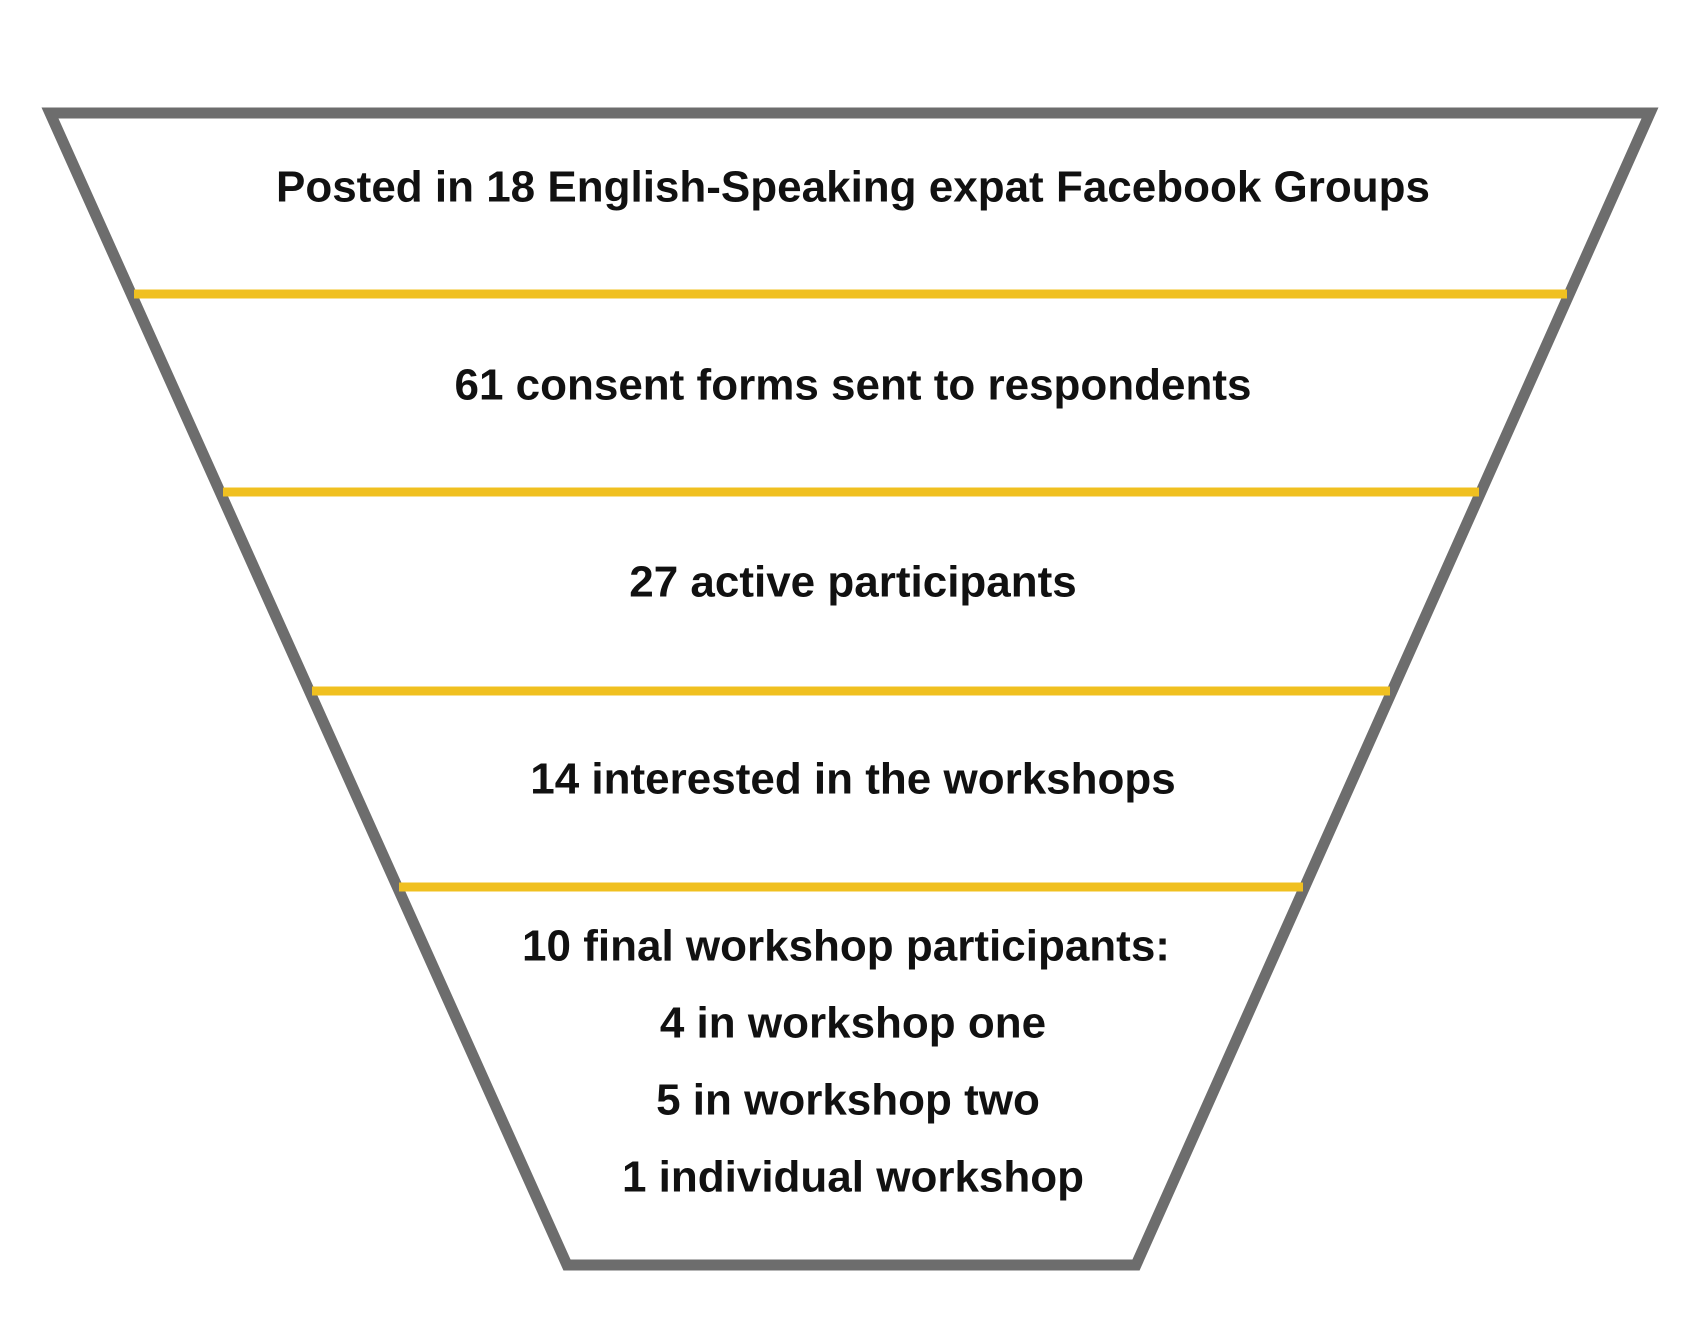 The height and width of the screenshot is (1321, 1693). What do you see at coordinates (852, 385) in the screenshot?
I see `stage-2-label: 61 consent forms sent to respondents` at bounding box center [852, 385].